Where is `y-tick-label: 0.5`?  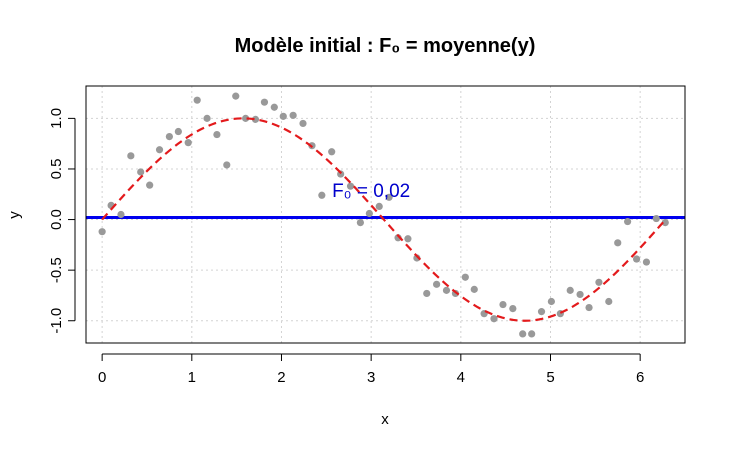 y-tick-label: 0.5 is located at coordinates (56, 169).